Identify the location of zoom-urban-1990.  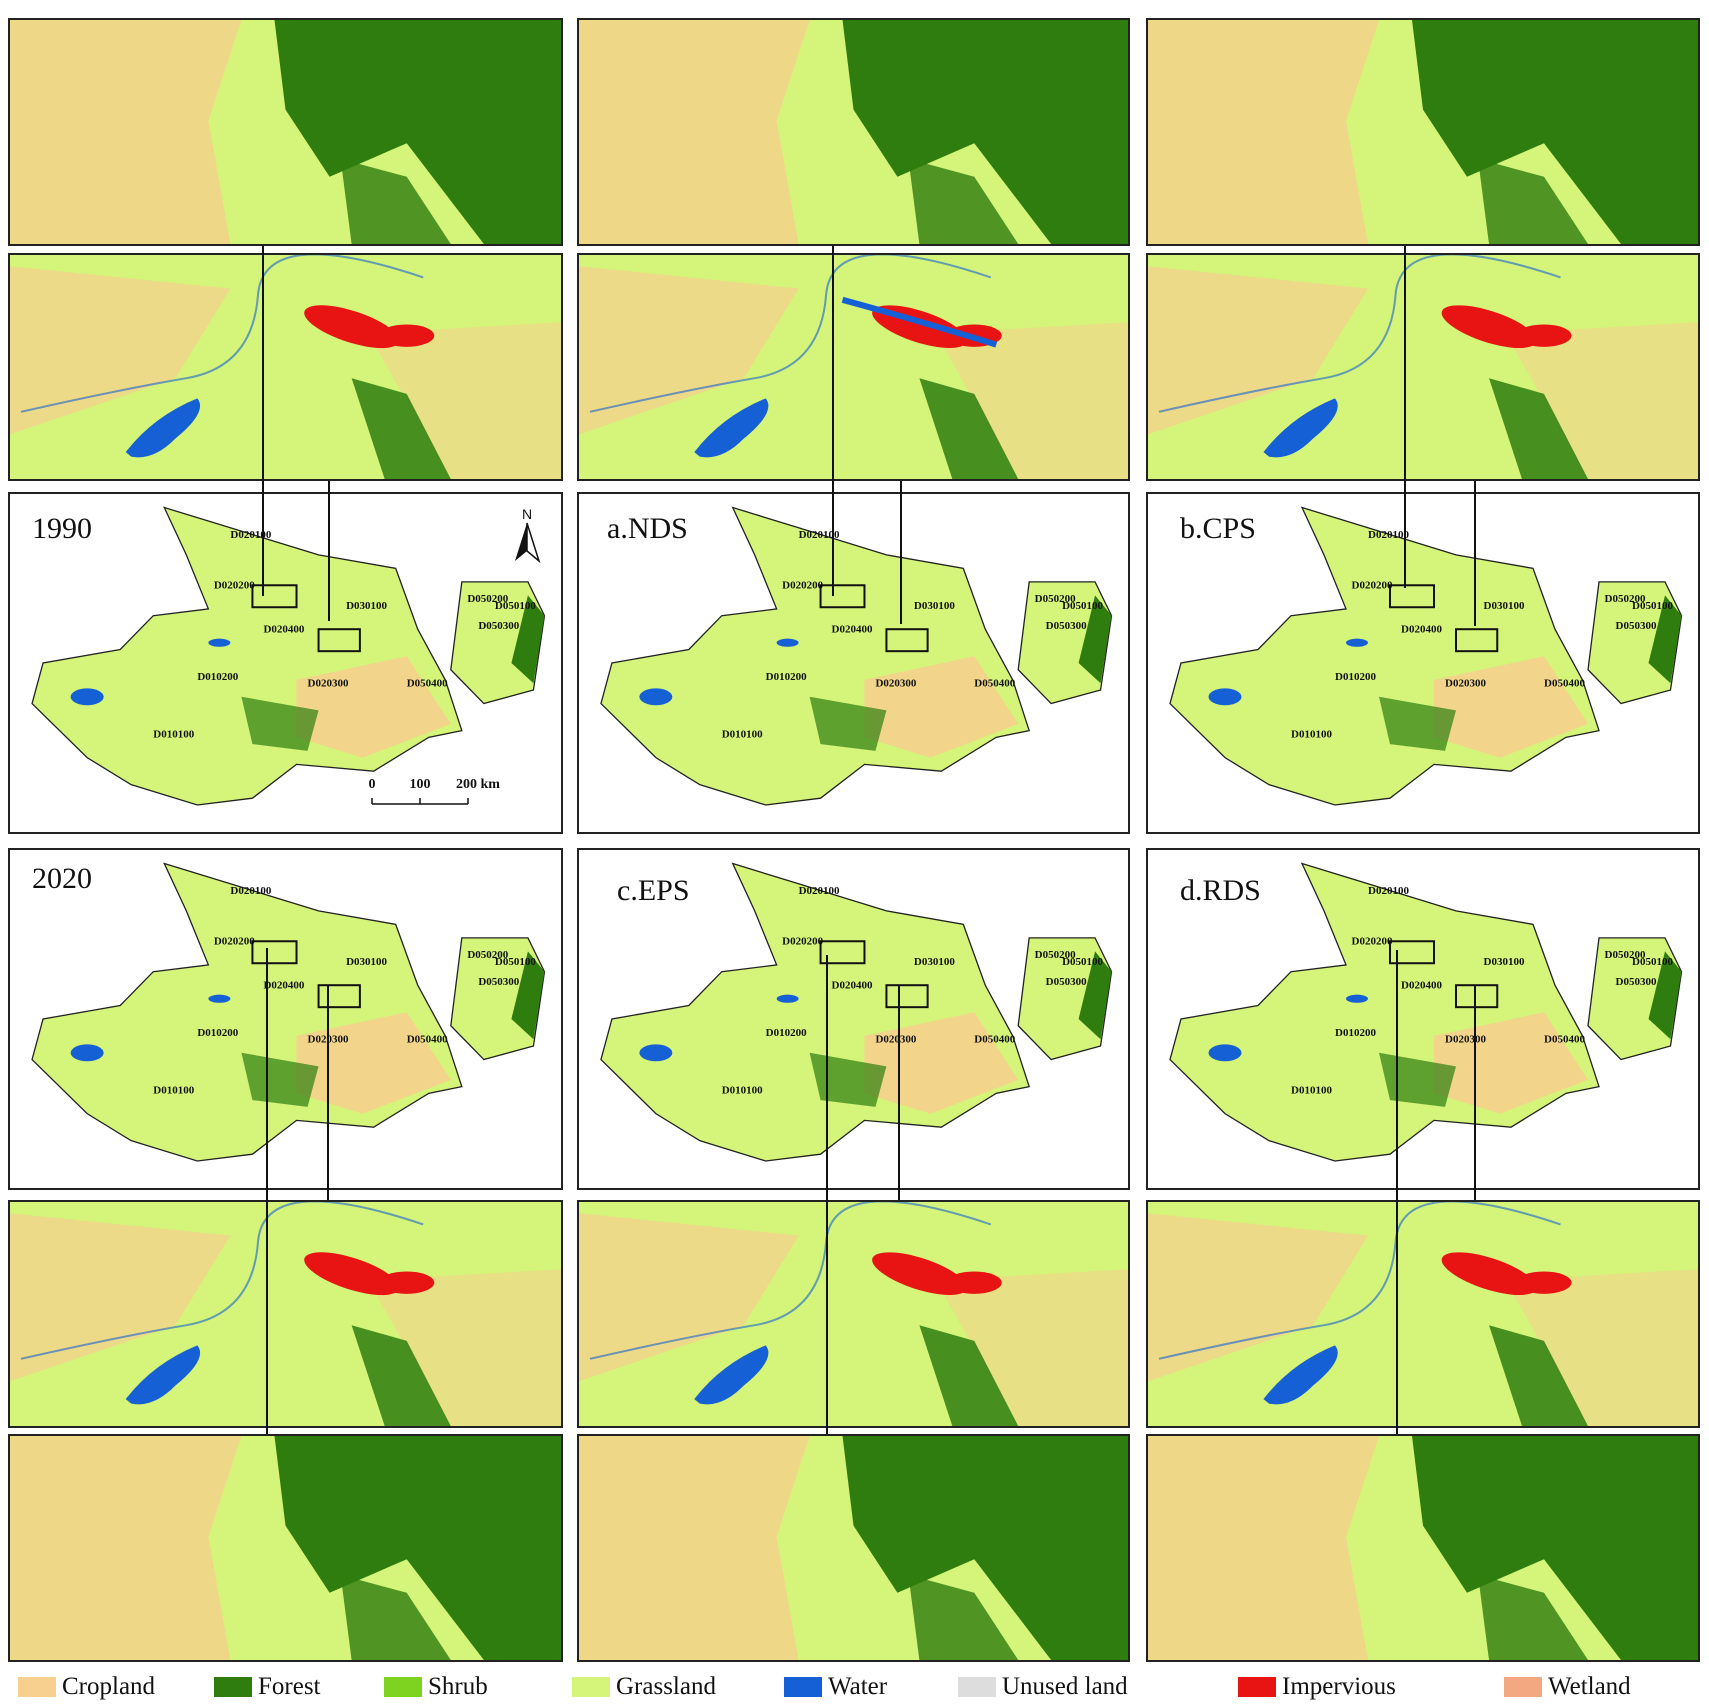
(285, 367).